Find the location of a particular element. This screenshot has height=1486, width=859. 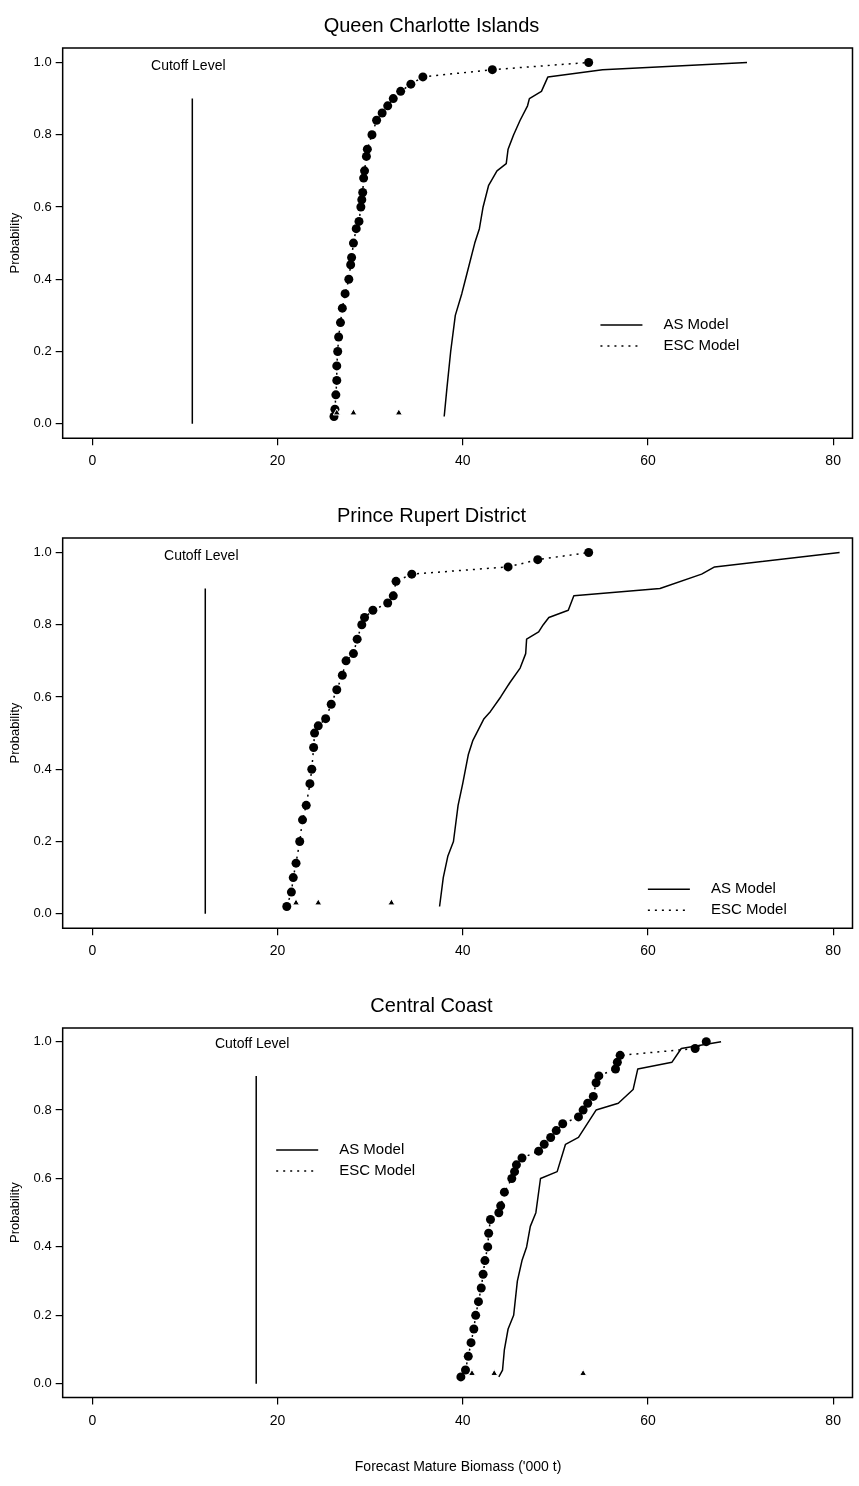

x-axis-title: Forecast Mature Biomass ('000 t) is located at coordinates (458, 1466).